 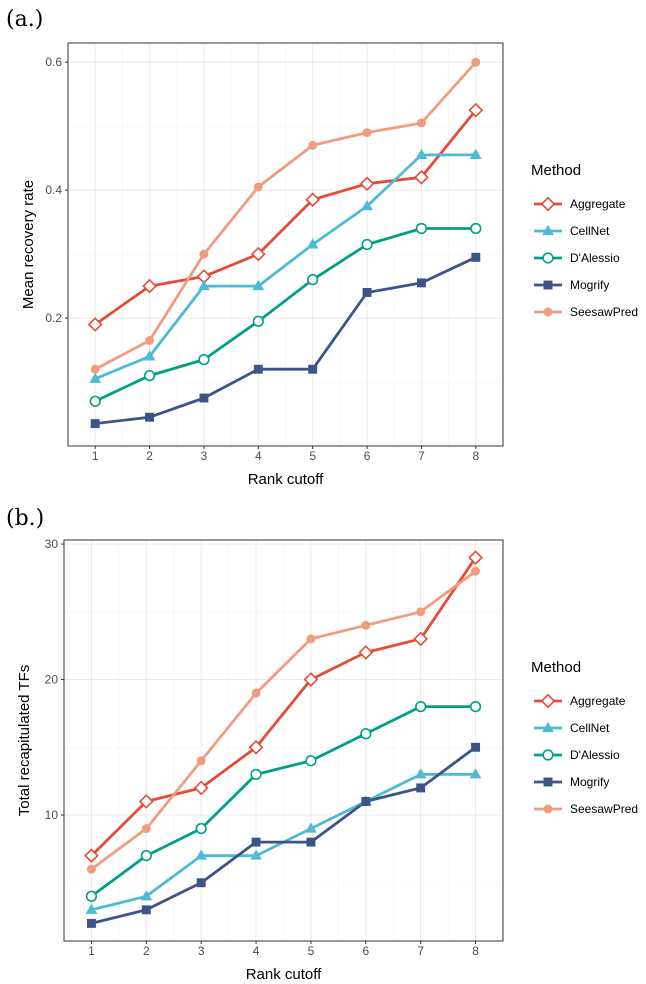 I want to click on legend-item-mogrify: Mogrify, so click(x=571, y=285).